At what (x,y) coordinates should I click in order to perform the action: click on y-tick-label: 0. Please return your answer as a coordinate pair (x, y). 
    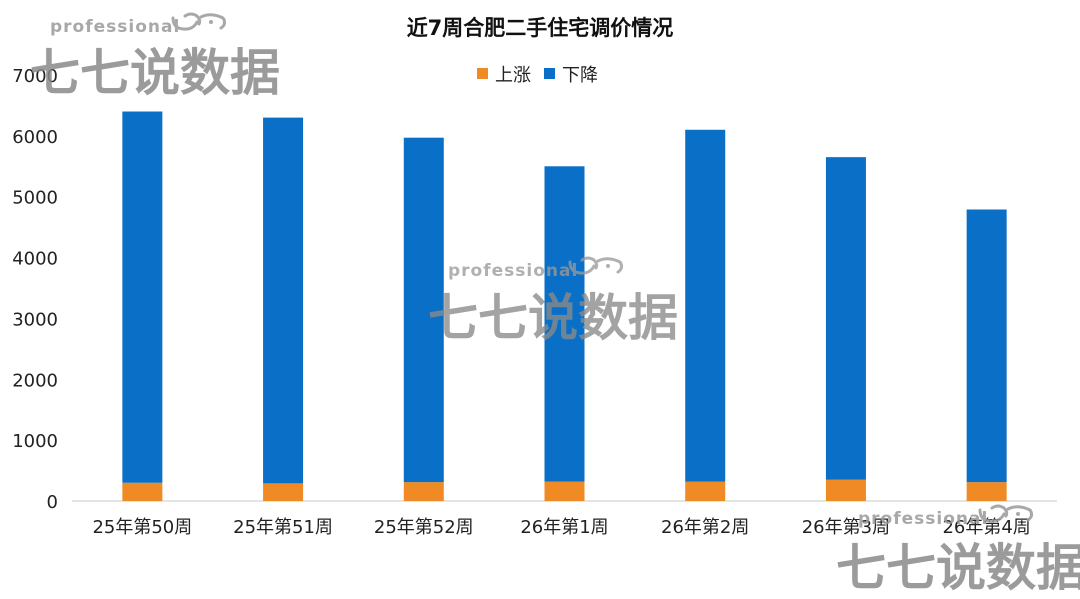
    Looking at the image, I should click on (52, 502).